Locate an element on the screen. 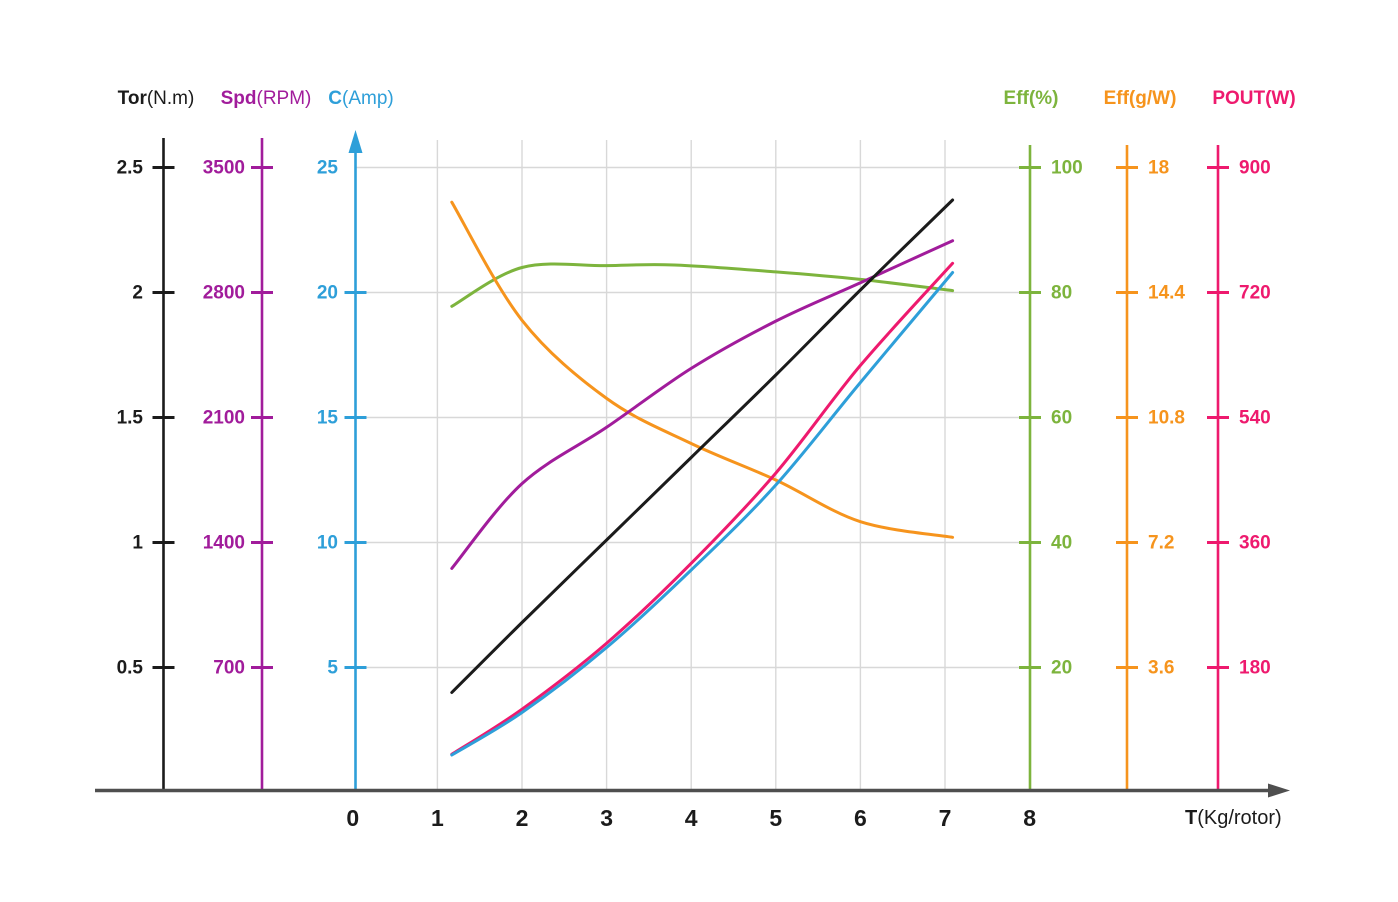  current-axis-arrowhead is located at coordinates (355, 141).